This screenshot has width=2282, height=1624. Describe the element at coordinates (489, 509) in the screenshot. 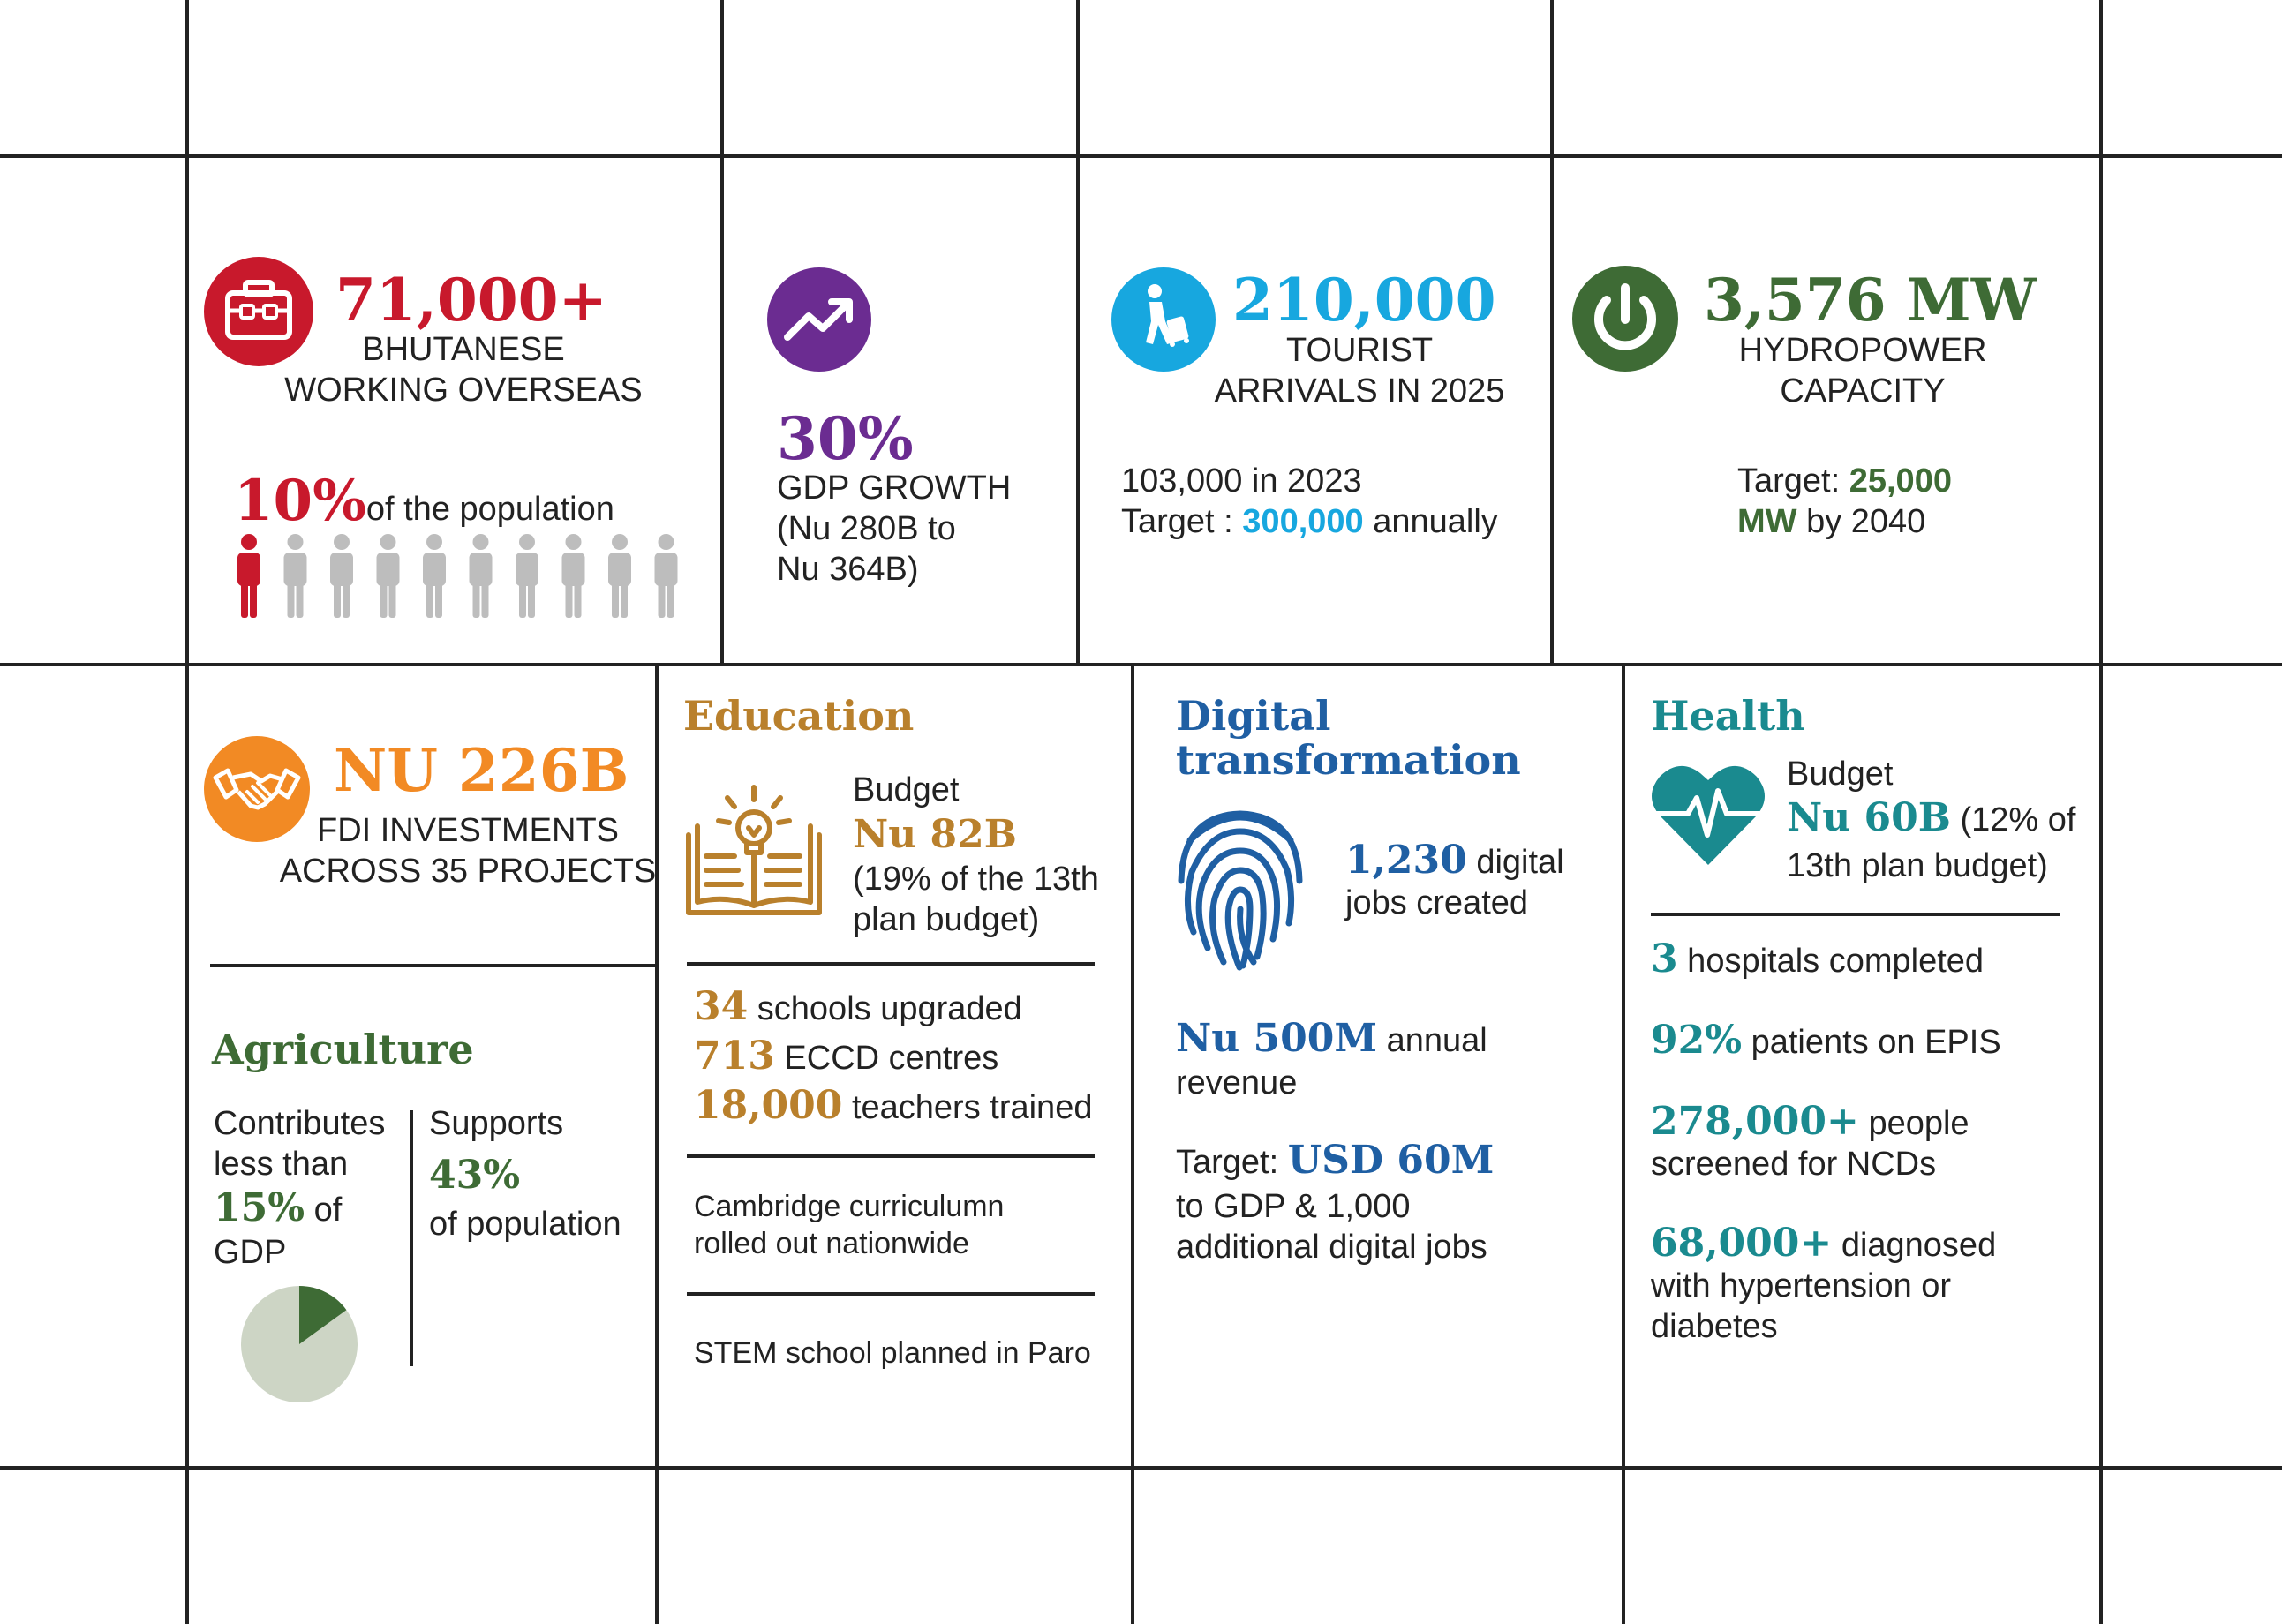

I see `overseas-percent-text: of the population` at that location.